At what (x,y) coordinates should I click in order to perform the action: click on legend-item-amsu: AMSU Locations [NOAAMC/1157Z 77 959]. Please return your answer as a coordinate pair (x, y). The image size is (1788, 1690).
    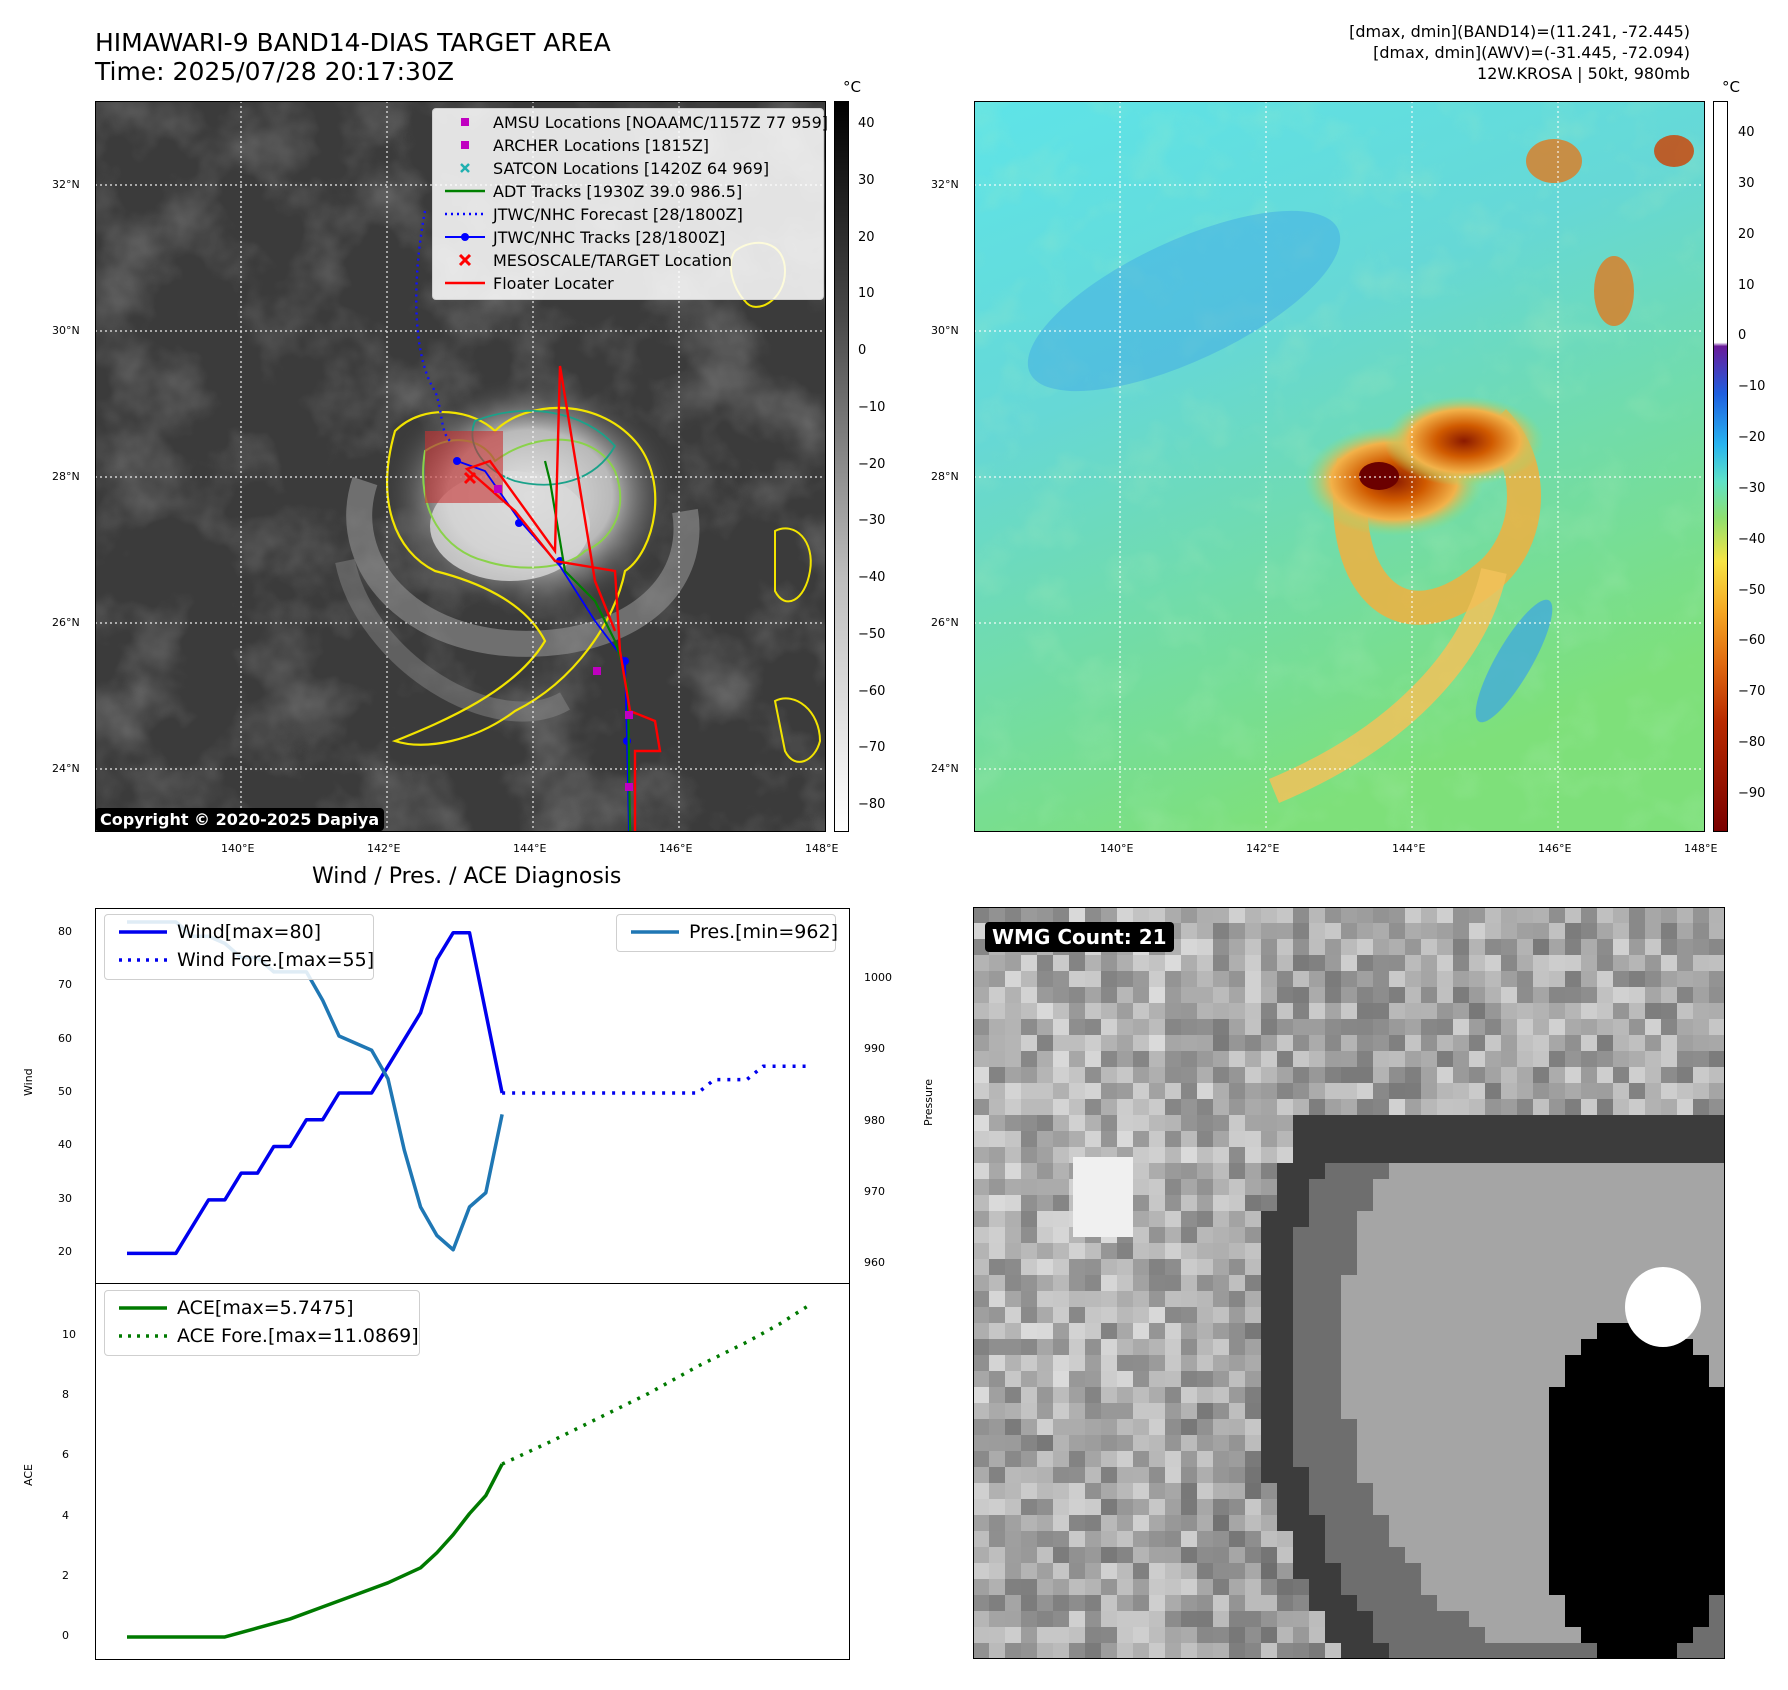
    Looking at the image, I should click on (636, 122).